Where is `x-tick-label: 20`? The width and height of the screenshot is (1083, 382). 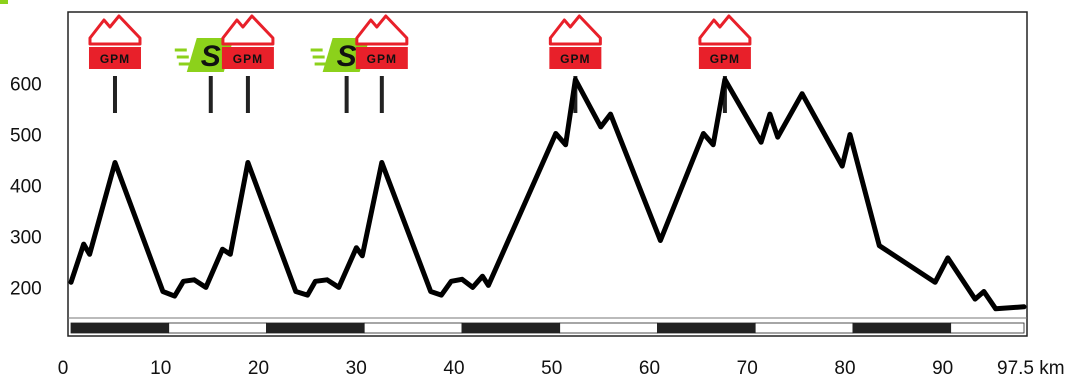 x-tick-label: 20 is located at coordinates (258, 368).